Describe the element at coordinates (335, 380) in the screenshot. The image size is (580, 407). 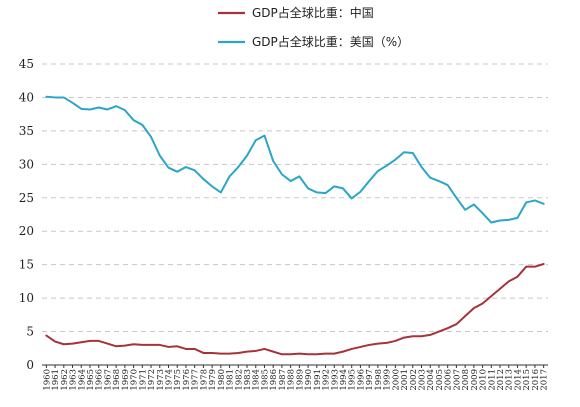
I see `x-tick-label: 1993` at that location.